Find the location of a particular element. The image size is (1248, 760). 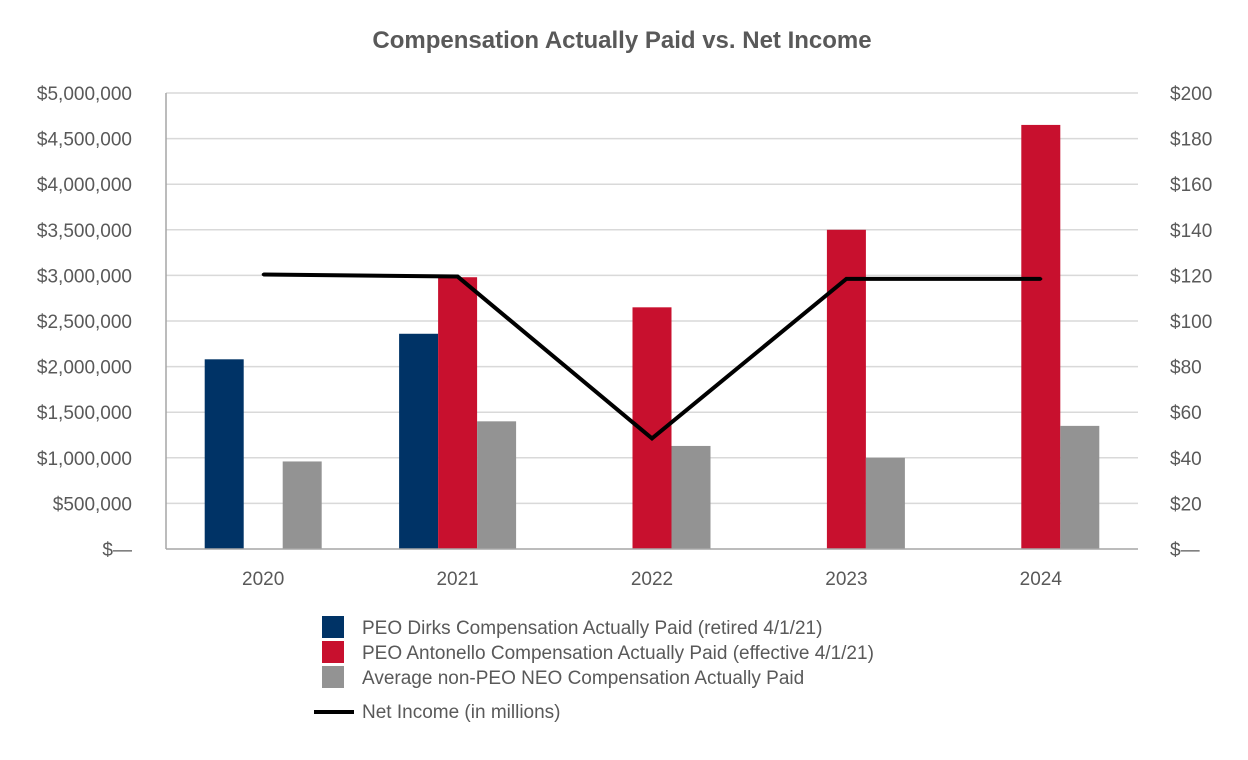

y2-tick-label: $80 is located at coordinates (1186, 368).